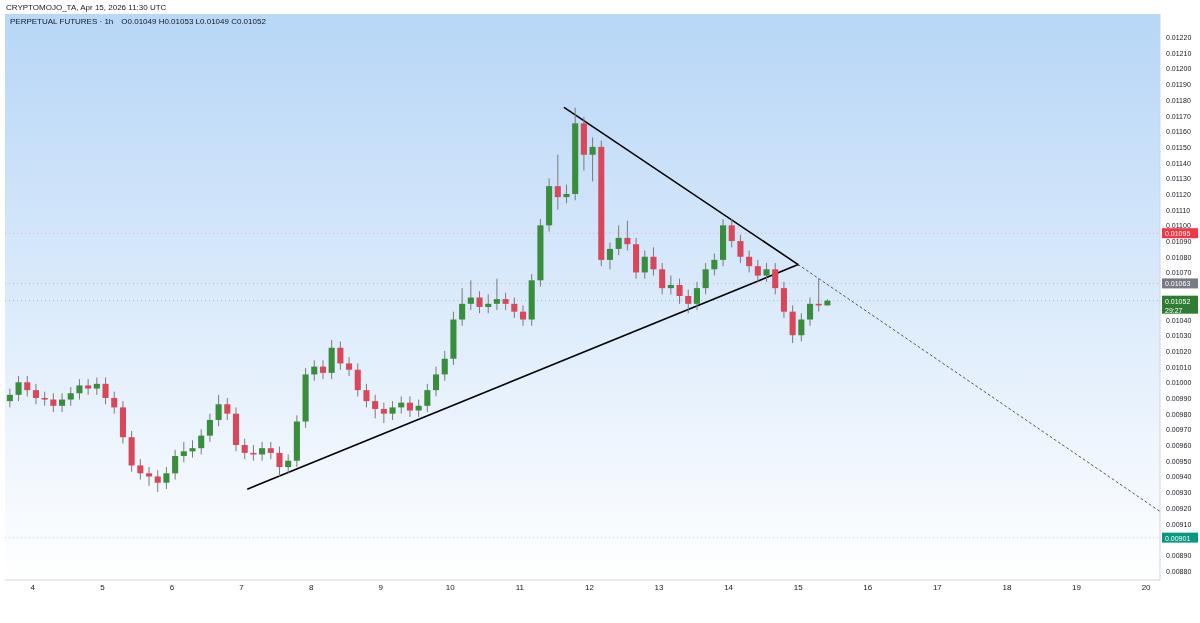 The image size is (1200, 623). I want to click on x-tick-label: 13, so click(659, 587).